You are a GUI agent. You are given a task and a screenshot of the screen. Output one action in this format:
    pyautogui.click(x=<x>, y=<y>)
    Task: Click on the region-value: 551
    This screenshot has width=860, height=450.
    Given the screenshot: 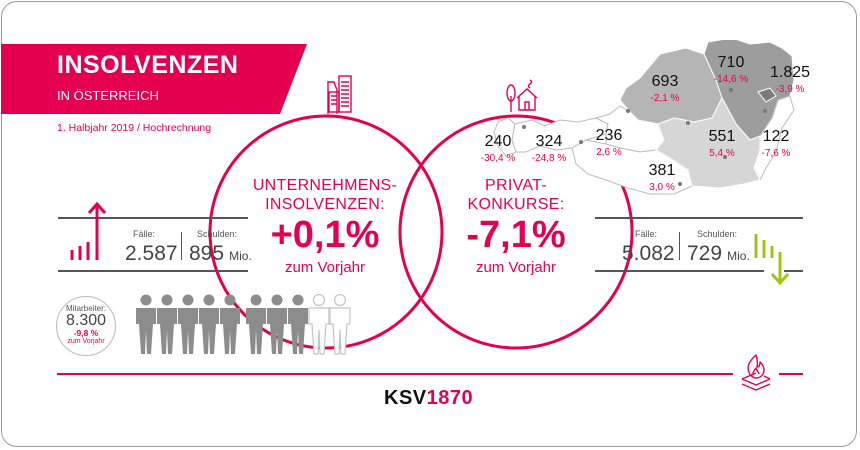 What is the action you would take?
    pyautogui.click(x=722, y=136)
    